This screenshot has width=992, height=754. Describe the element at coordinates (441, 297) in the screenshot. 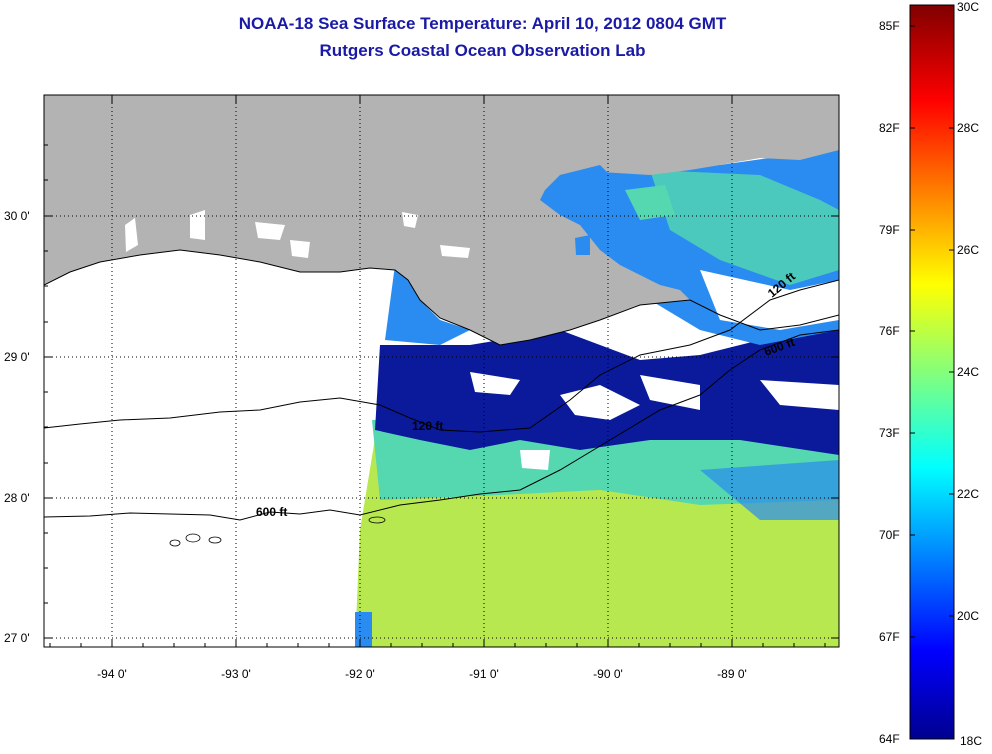

I see `coastline` at that location.